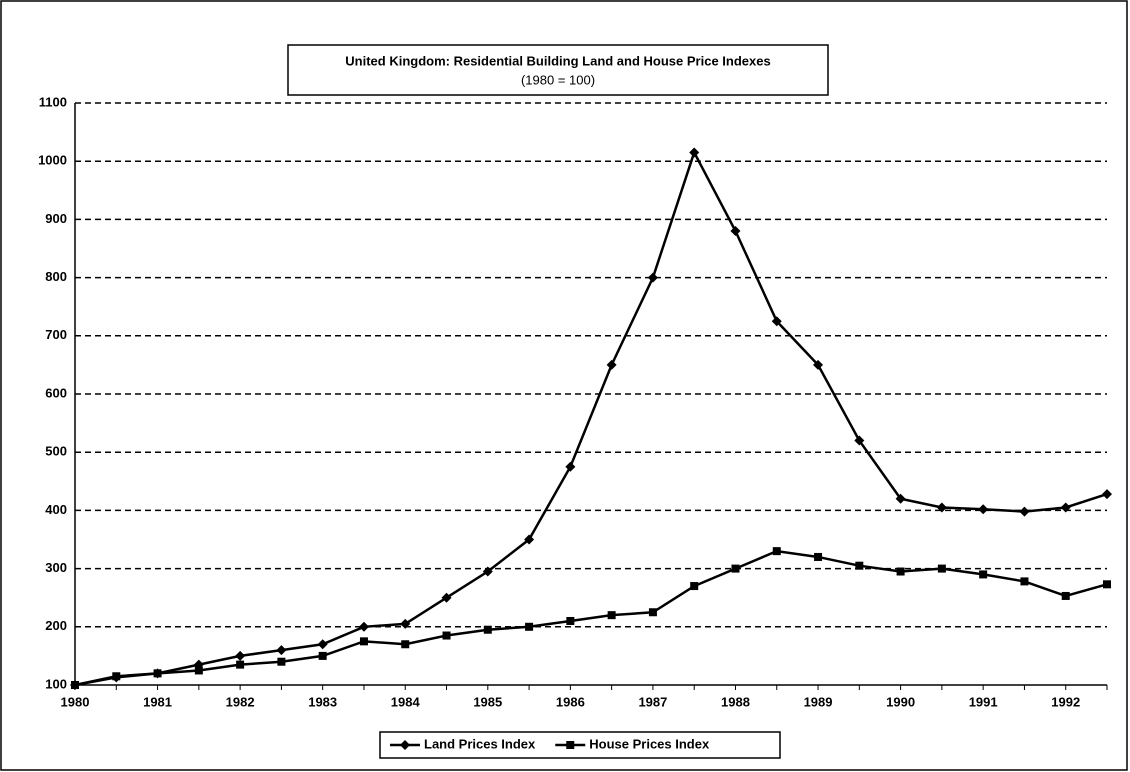 The height and width of the screenshot is (772, 1130). I want to click on x-tick-label: 1987, so click(652, 701).